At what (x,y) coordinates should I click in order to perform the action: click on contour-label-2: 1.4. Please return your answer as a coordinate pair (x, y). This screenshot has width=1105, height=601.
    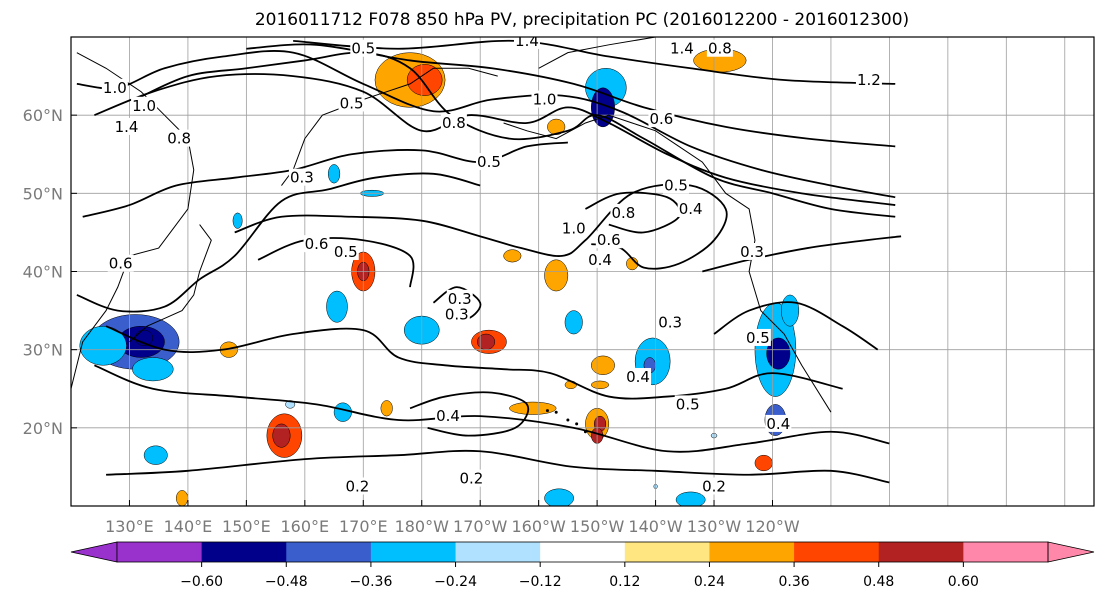
    Looking at the image, I should click on (127, 127).